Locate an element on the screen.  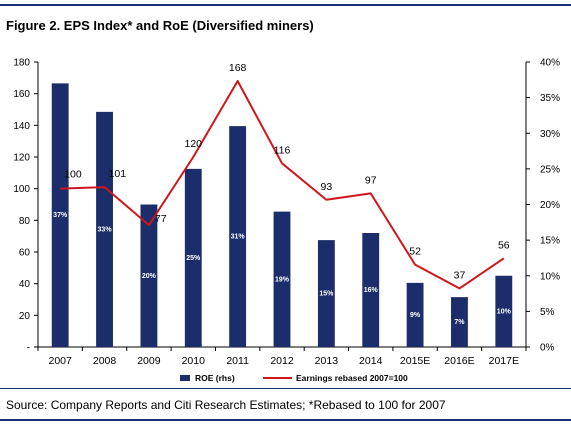
earnings-line-label: 93 is located at coordinates (327, 187).